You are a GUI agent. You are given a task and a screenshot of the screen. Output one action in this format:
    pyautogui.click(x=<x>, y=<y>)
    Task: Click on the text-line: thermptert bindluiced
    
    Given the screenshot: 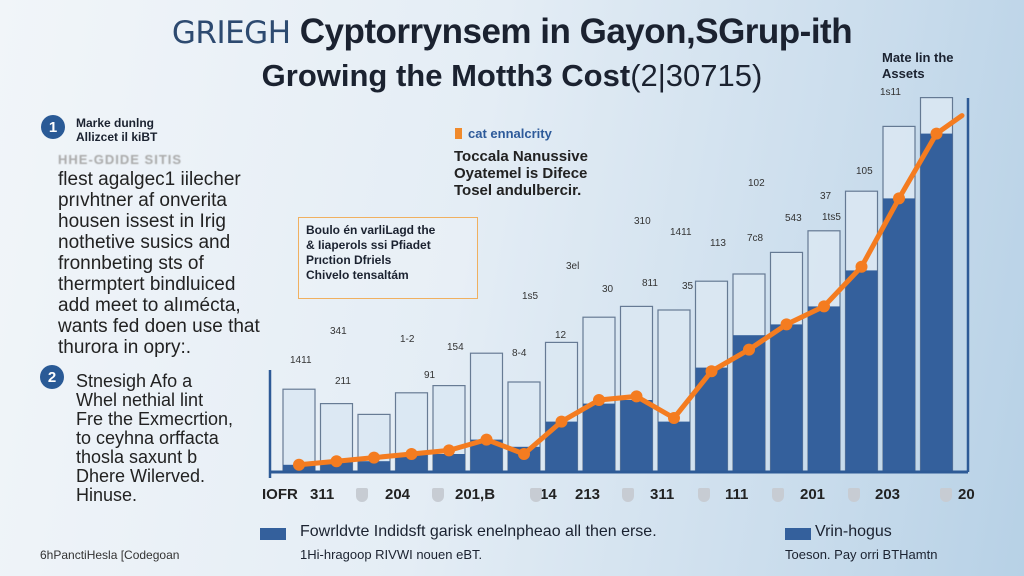 What is the action you would take?
    pyautogui.click(x=147, y=284)
    